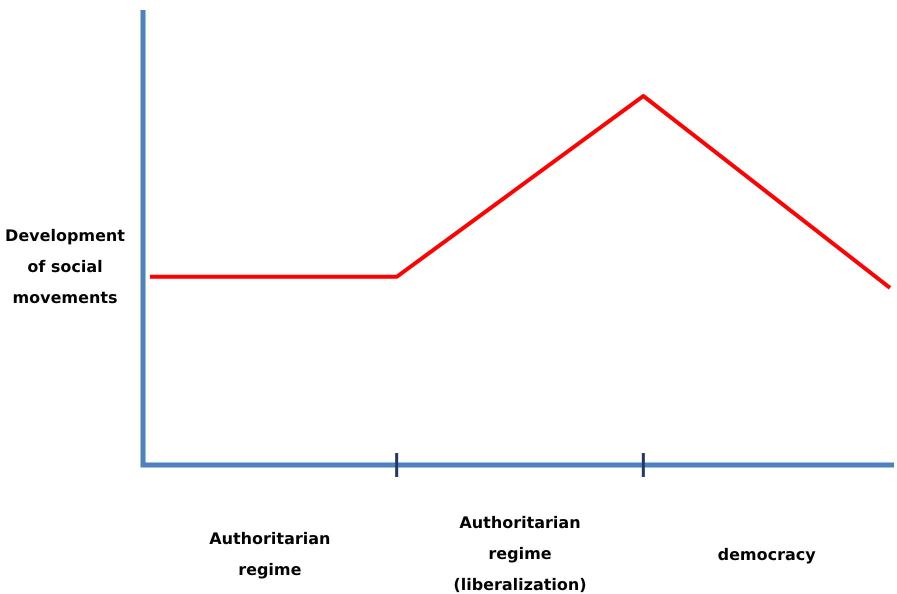 The height and width of the screenshot is (594, 897). I want to click on text: Authoritarian regime (liberalization), so click(520, 553).